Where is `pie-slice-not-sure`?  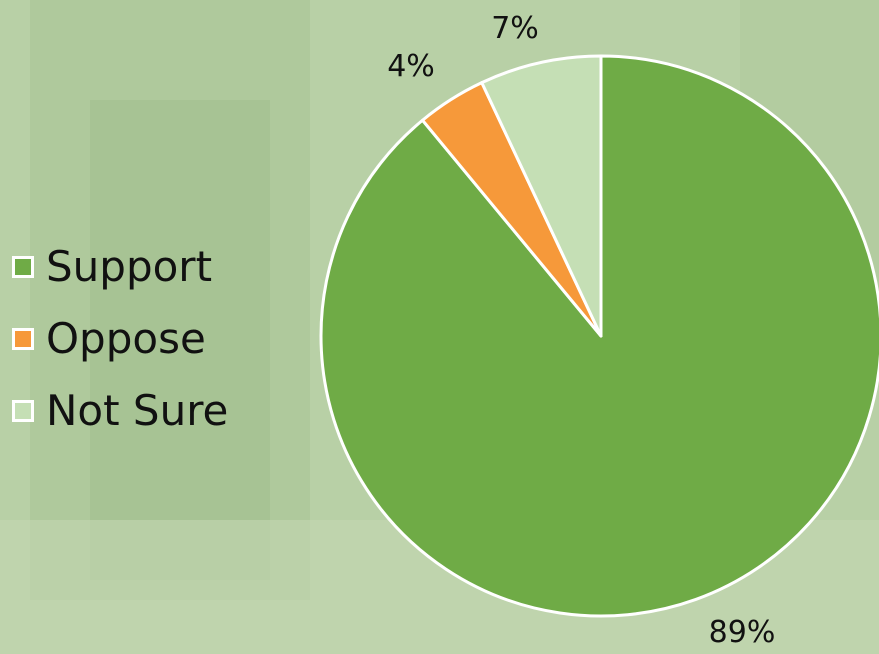
pie-slice-not-sure is located at coordinates (541, 196).